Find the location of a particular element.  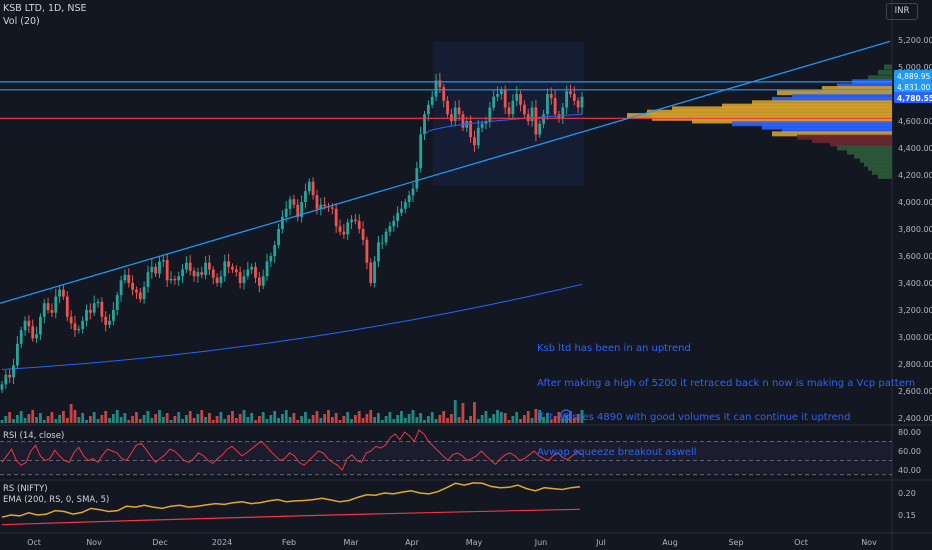

y-axis-label: 2,400.00 is located at coordinates (915, 418).